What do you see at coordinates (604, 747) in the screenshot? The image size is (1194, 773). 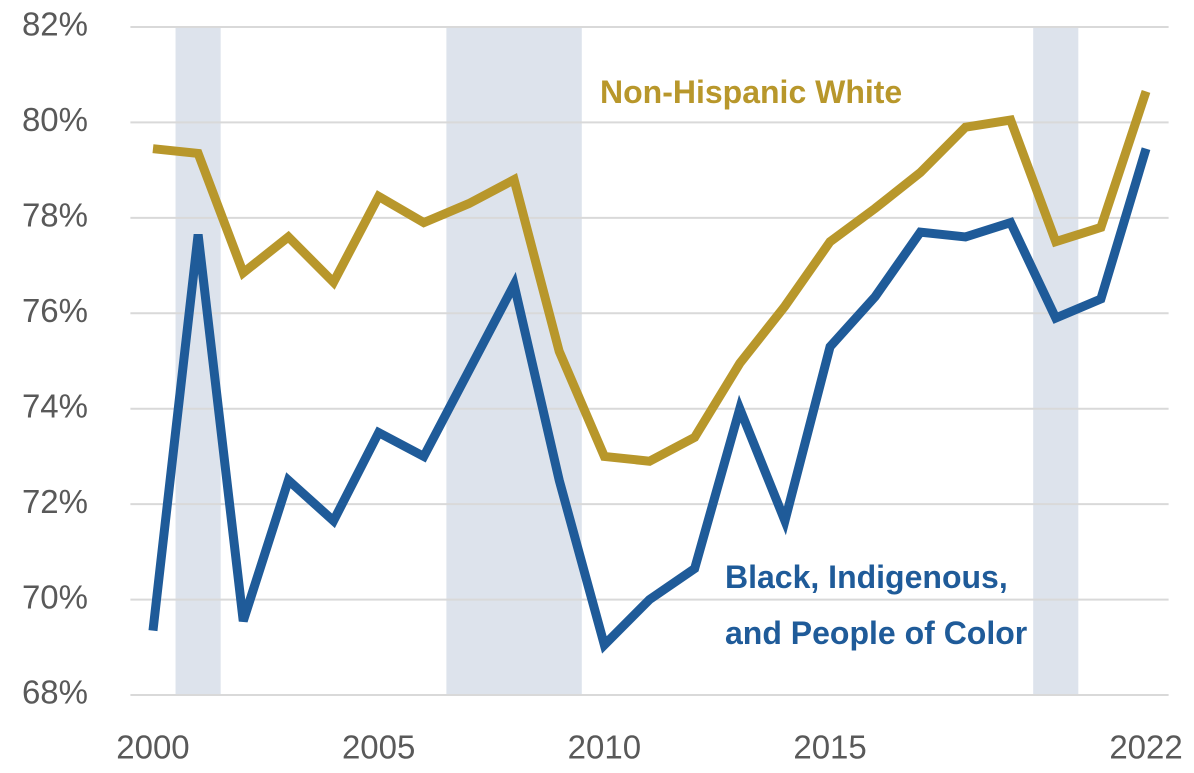 I see `x-tick-label: 2010` at bounding box center [604, 747].